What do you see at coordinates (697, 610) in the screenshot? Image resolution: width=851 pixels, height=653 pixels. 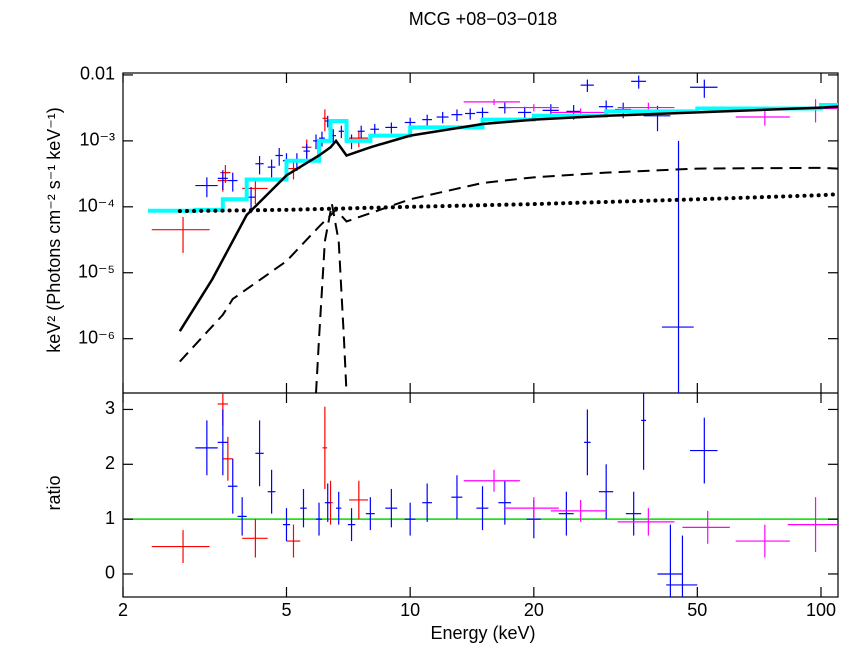 I see `x-tick-label: 50` at bounding box center [697, 610].